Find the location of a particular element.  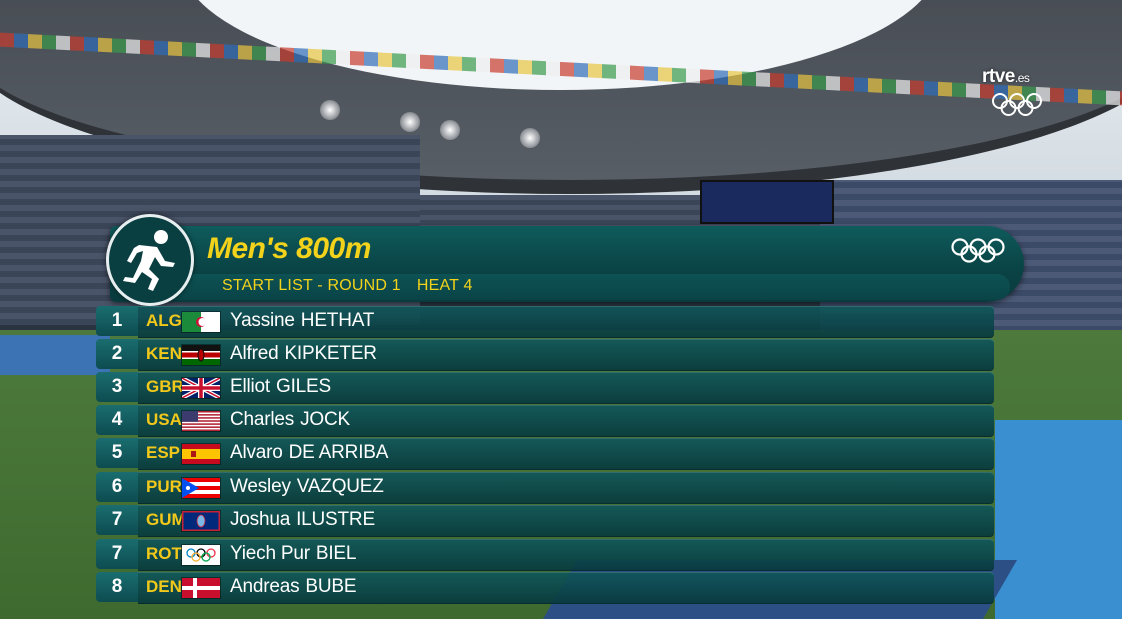

track-right is located at coordinates (1058, 519).